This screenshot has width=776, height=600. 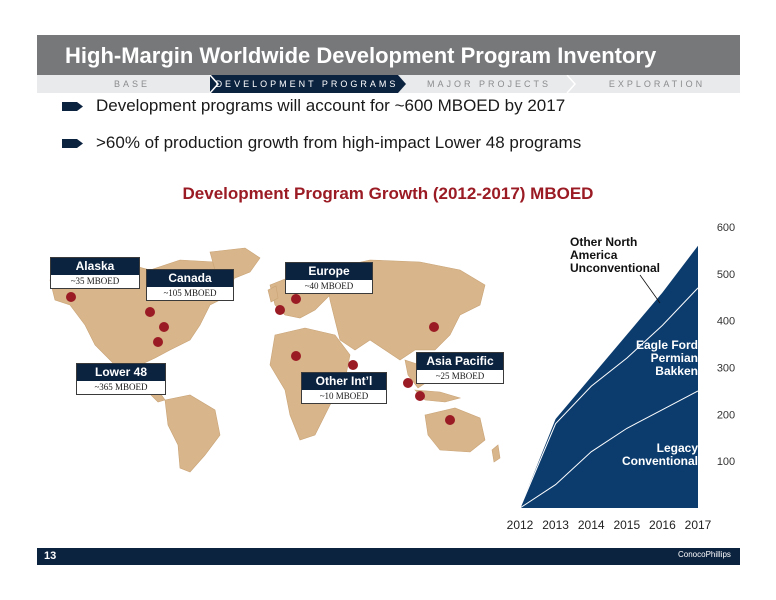 What do you see at coordinates (698, 525) in the screenshot?
I see `x-tick-label: 2017` at bounding box center [698, 525].